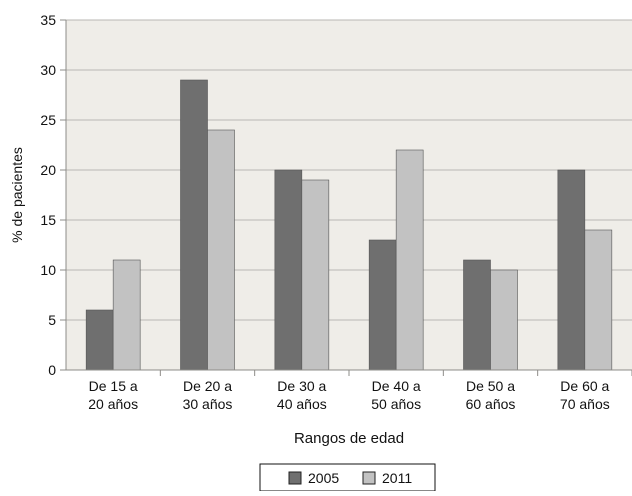  Describe the element at coordinates (301, 386) in the screenshot. I see `x-tick-label: De 30 a` at that location.